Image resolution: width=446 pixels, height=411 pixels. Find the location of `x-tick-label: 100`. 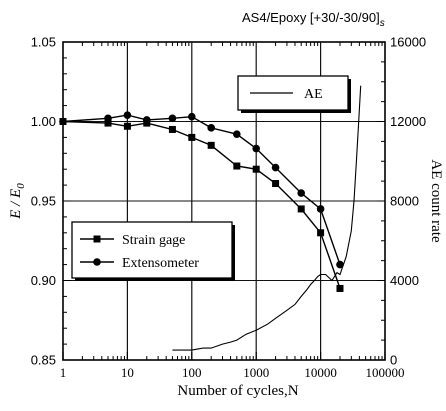

x-tick-label: 100 is located at coordinates (192, 372).